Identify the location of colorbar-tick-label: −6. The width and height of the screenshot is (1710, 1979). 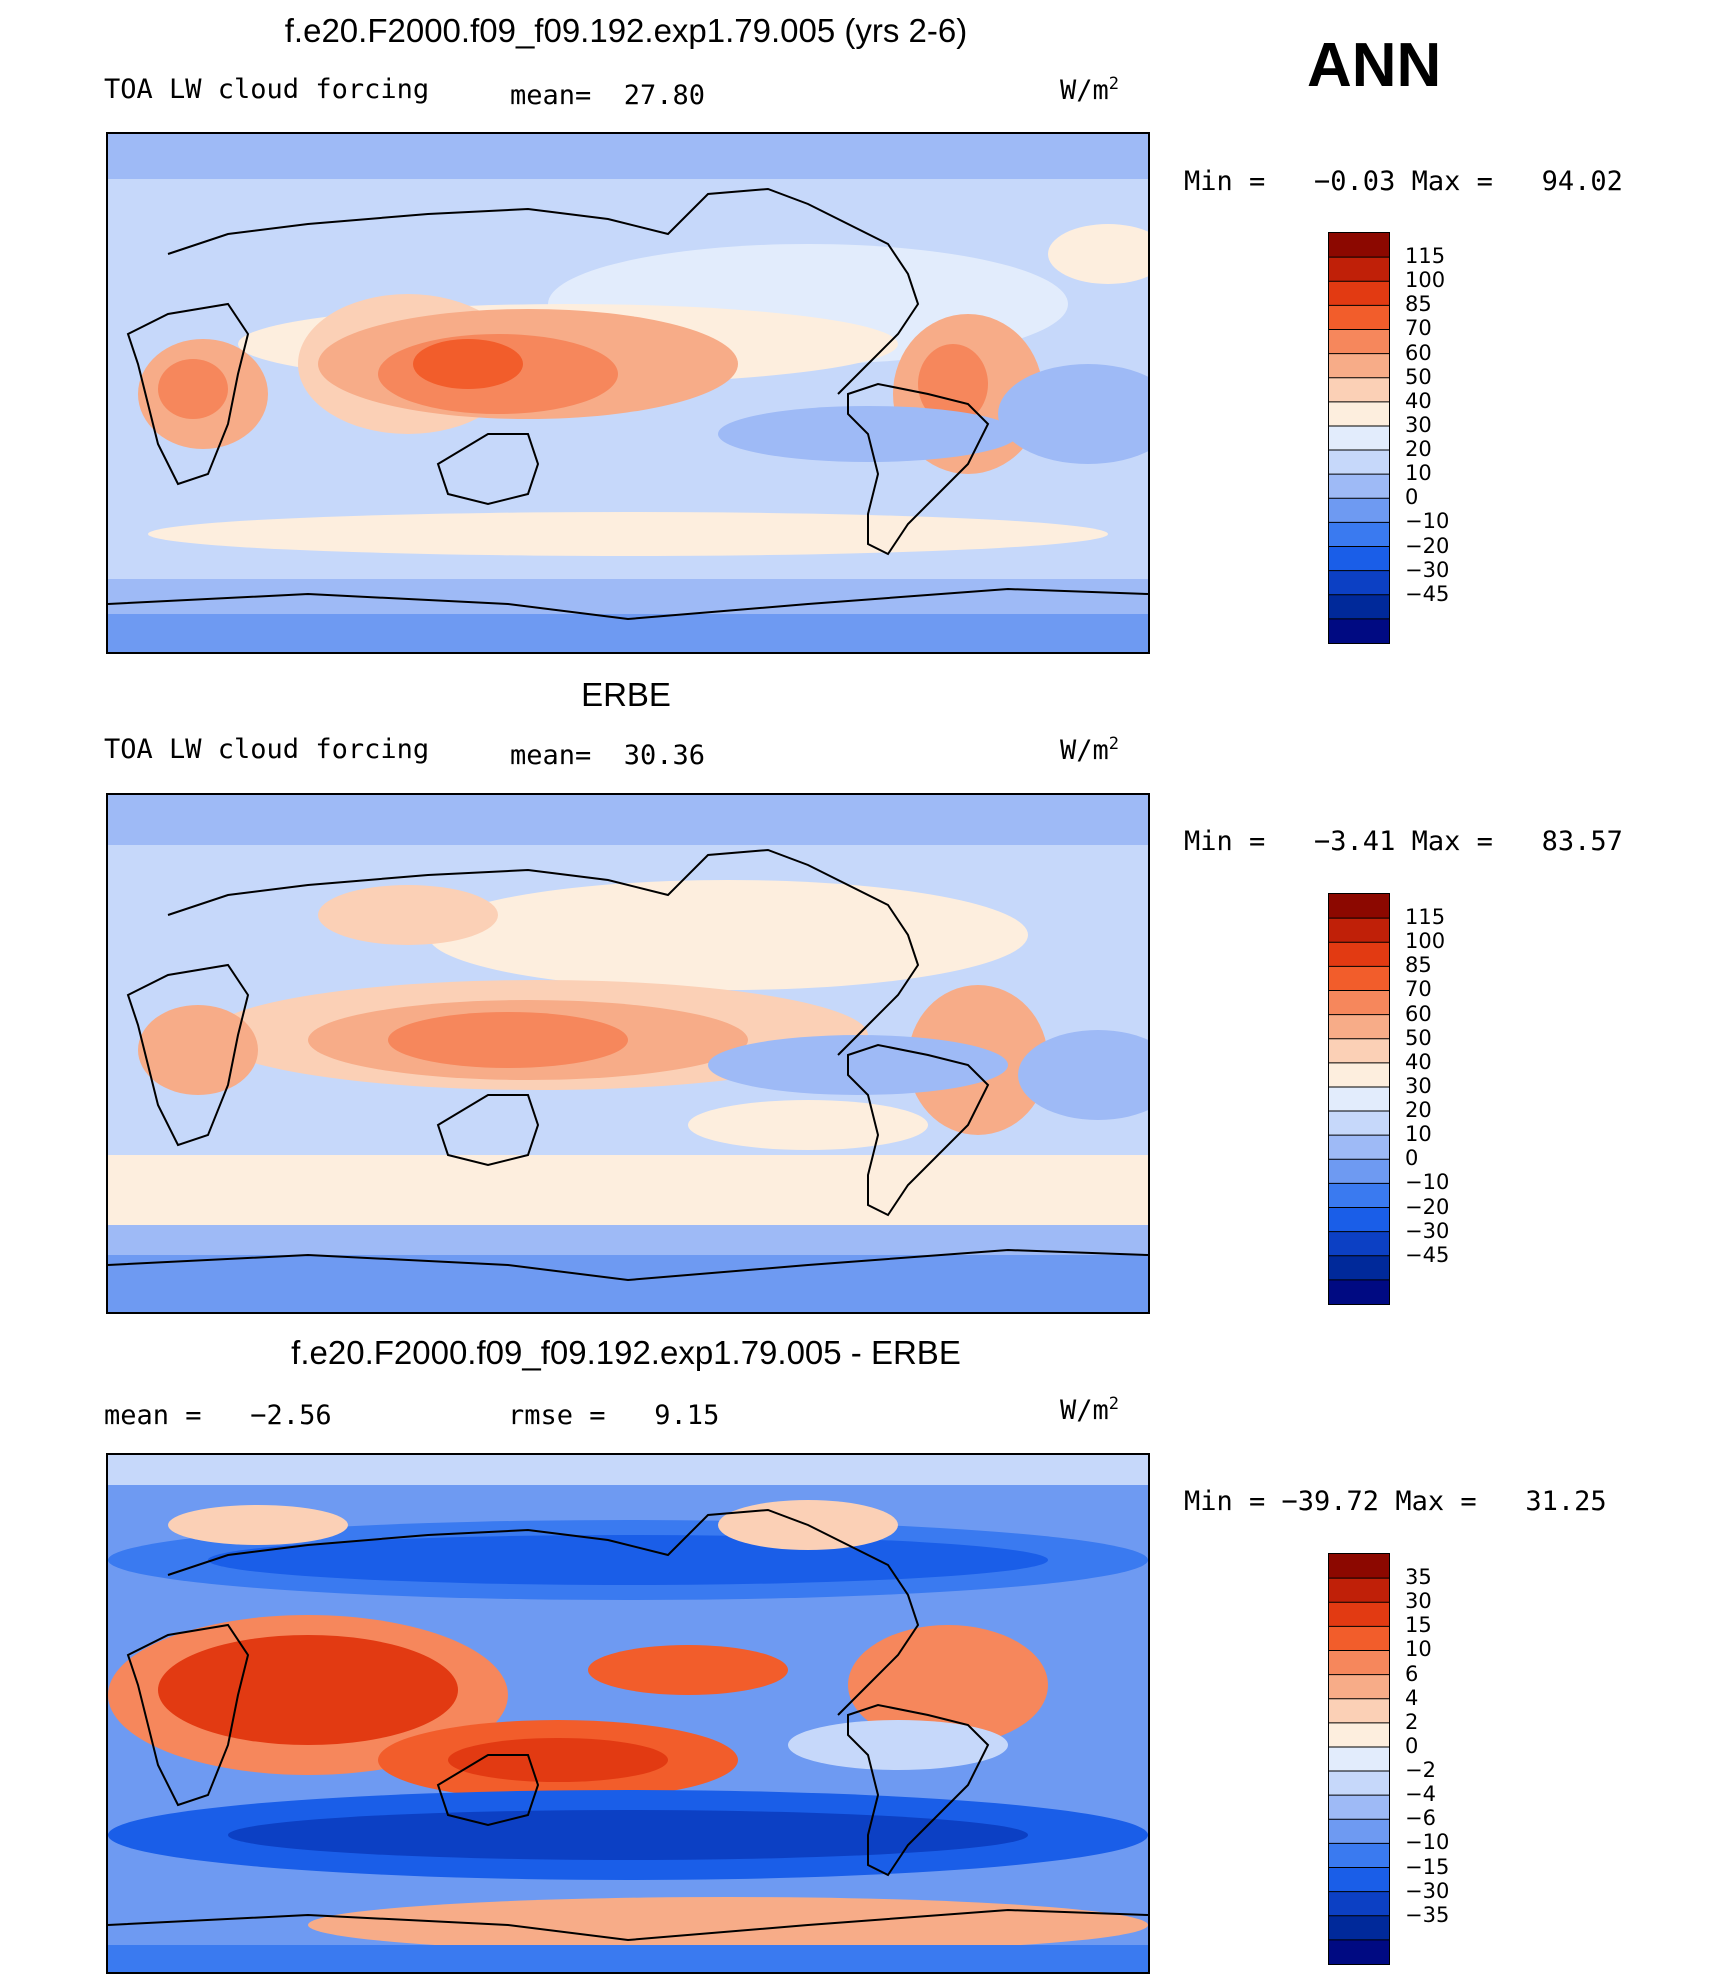
(1420, 1818).